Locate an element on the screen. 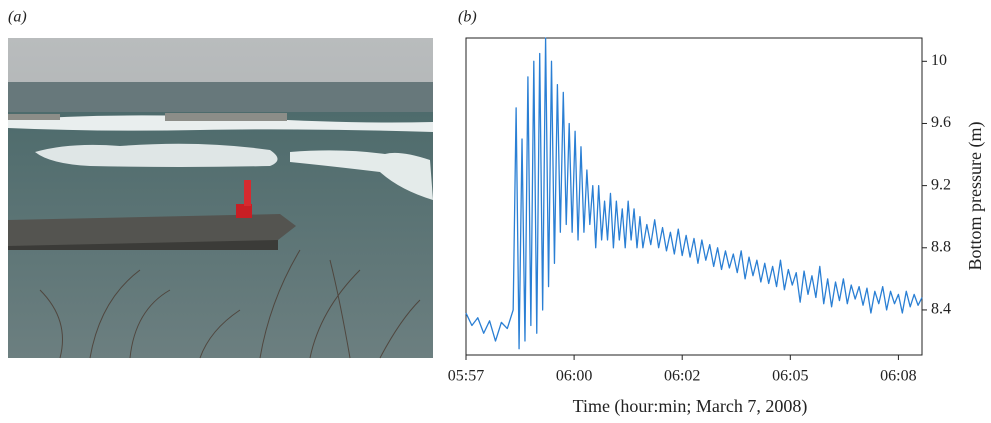  x-axis-label: Time (hour:min; March 7, 2008) is located at coordinates (690, 406).